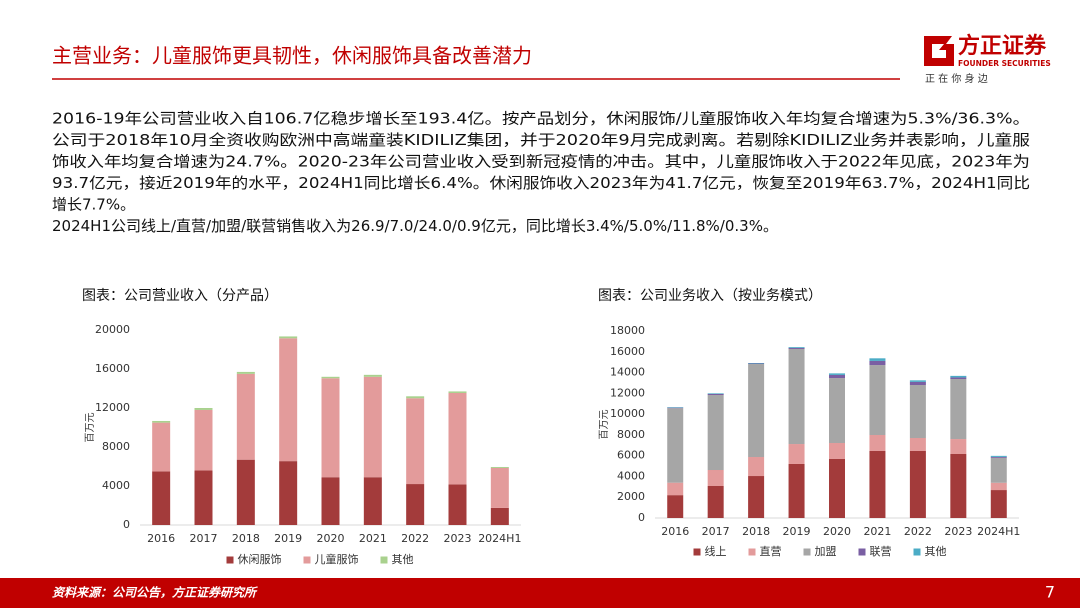  I want to click on legend-label: 其他, so click(936, 551).